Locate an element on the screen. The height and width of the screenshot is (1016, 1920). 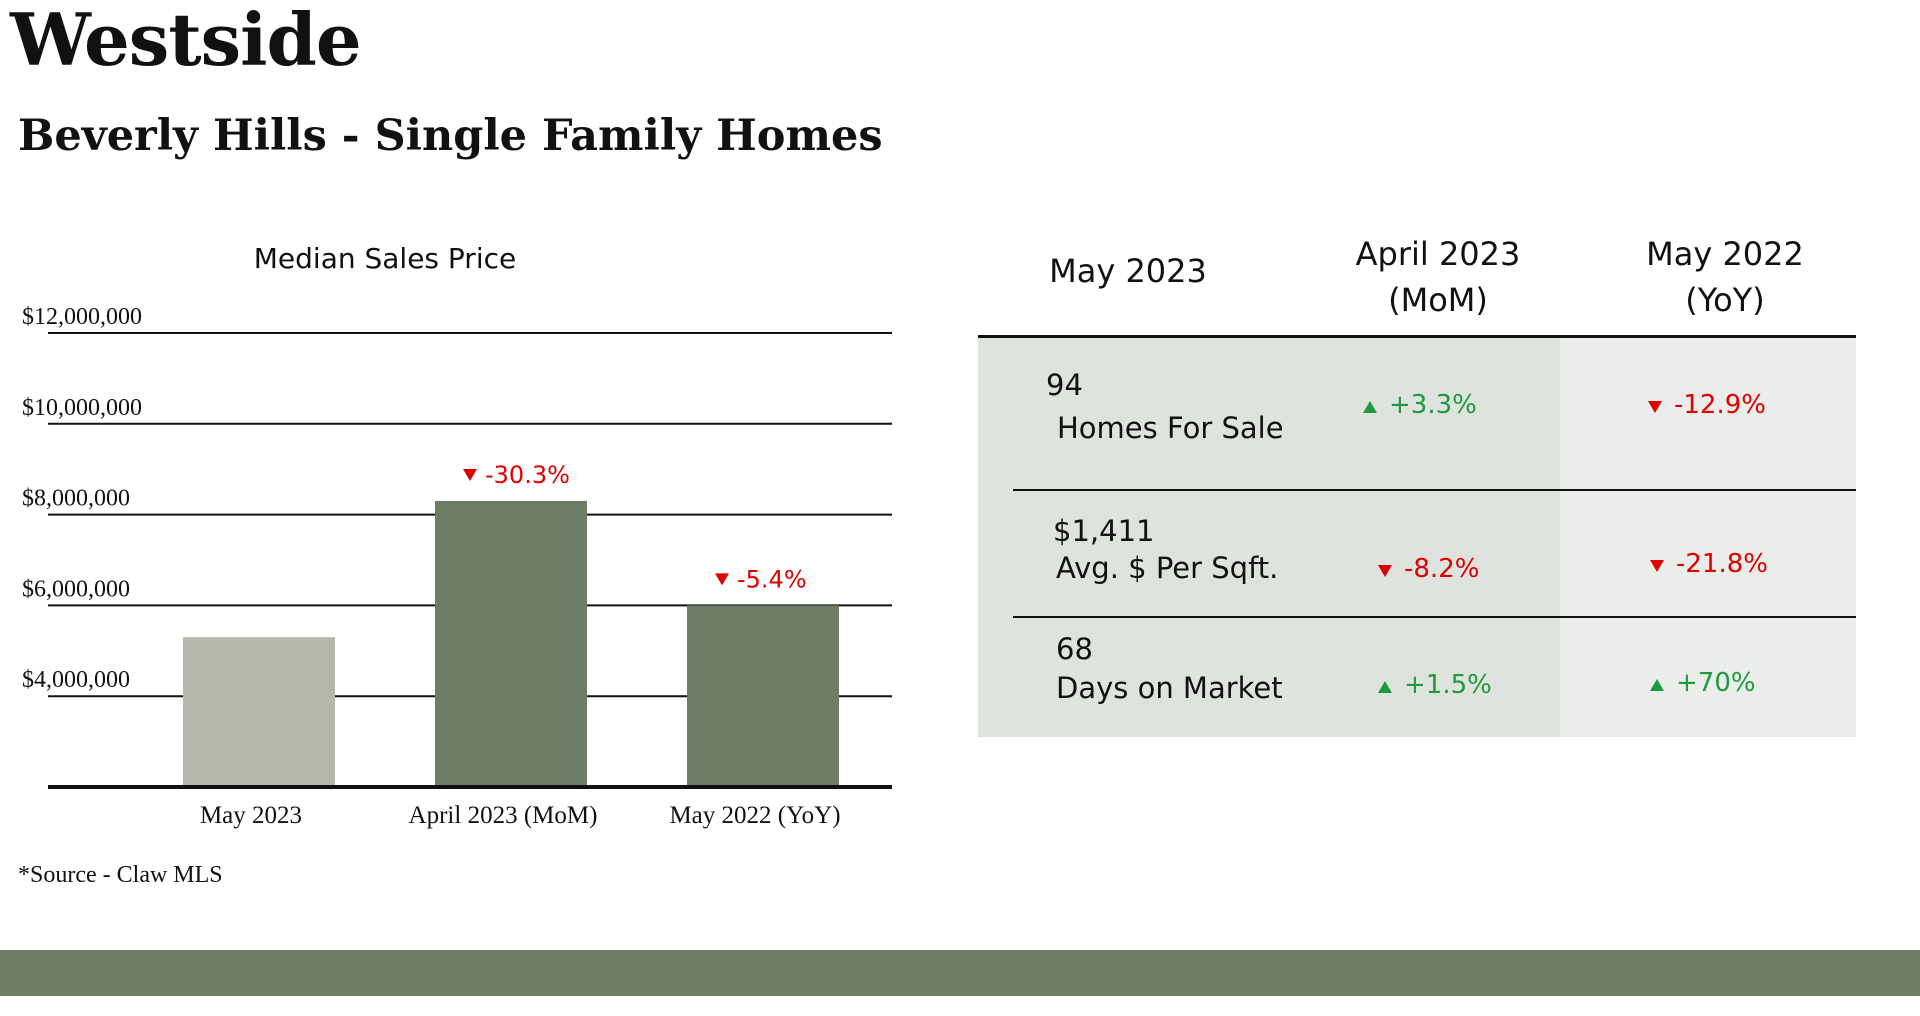
days-on-market-mom-value: +1.5% is located at coordinates (1448, 685).